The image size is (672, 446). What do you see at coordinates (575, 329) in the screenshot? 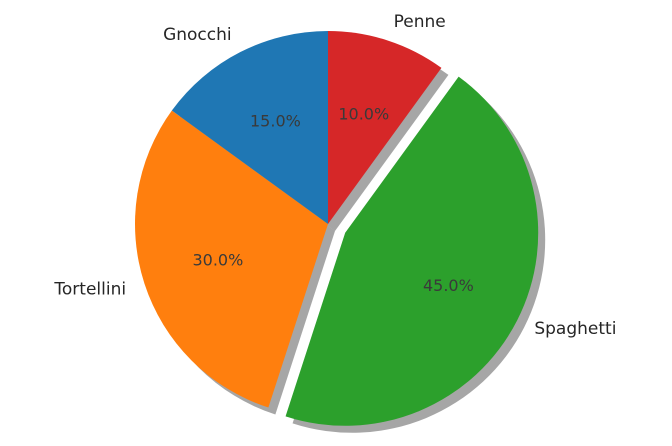
I see `category-label-spaghetti: Spaghetti` at bounding box center [575, 329].